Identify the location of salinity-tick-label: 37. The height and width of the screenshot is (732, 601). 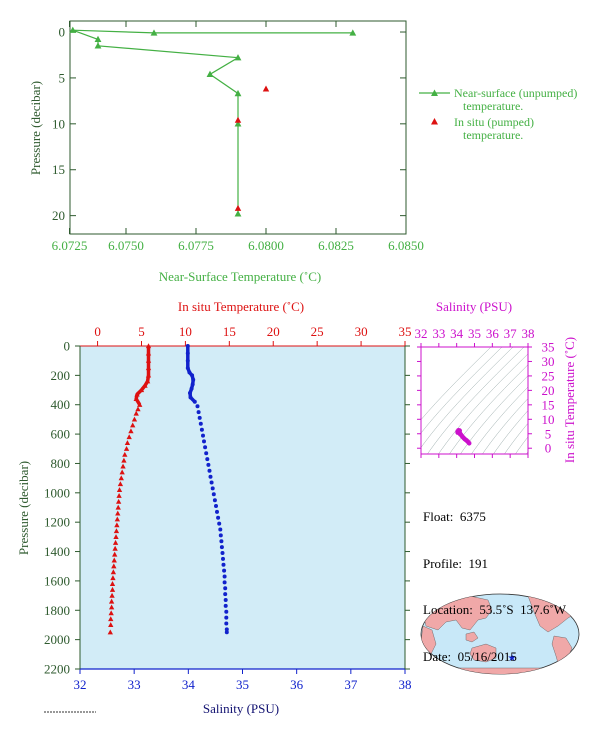
(351, 684).